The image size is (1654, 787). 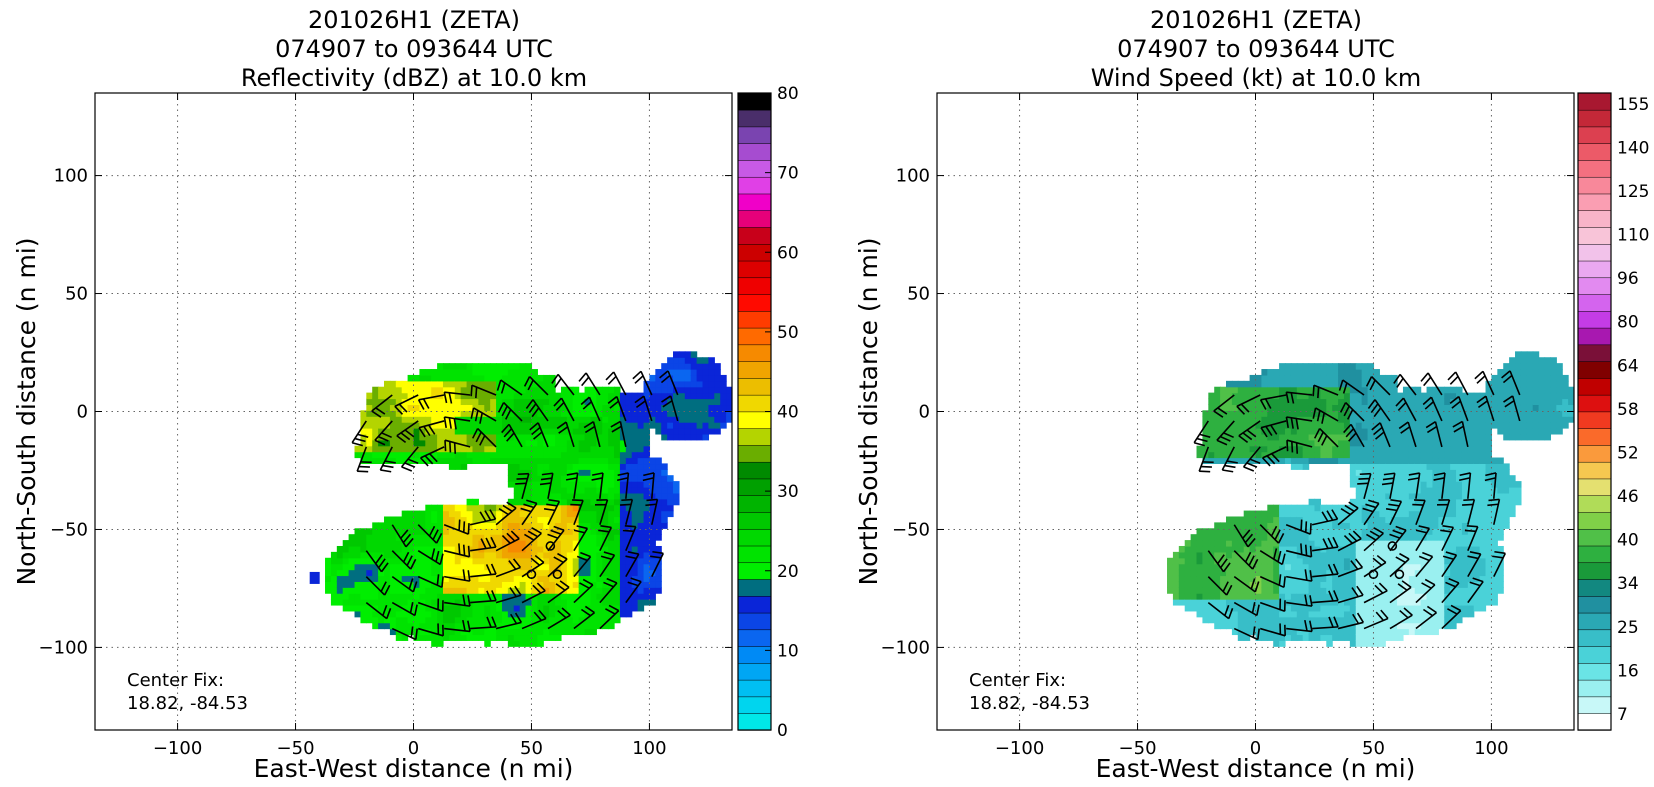 I want to click on colorbar-segment, so click(x=1594, y=235).